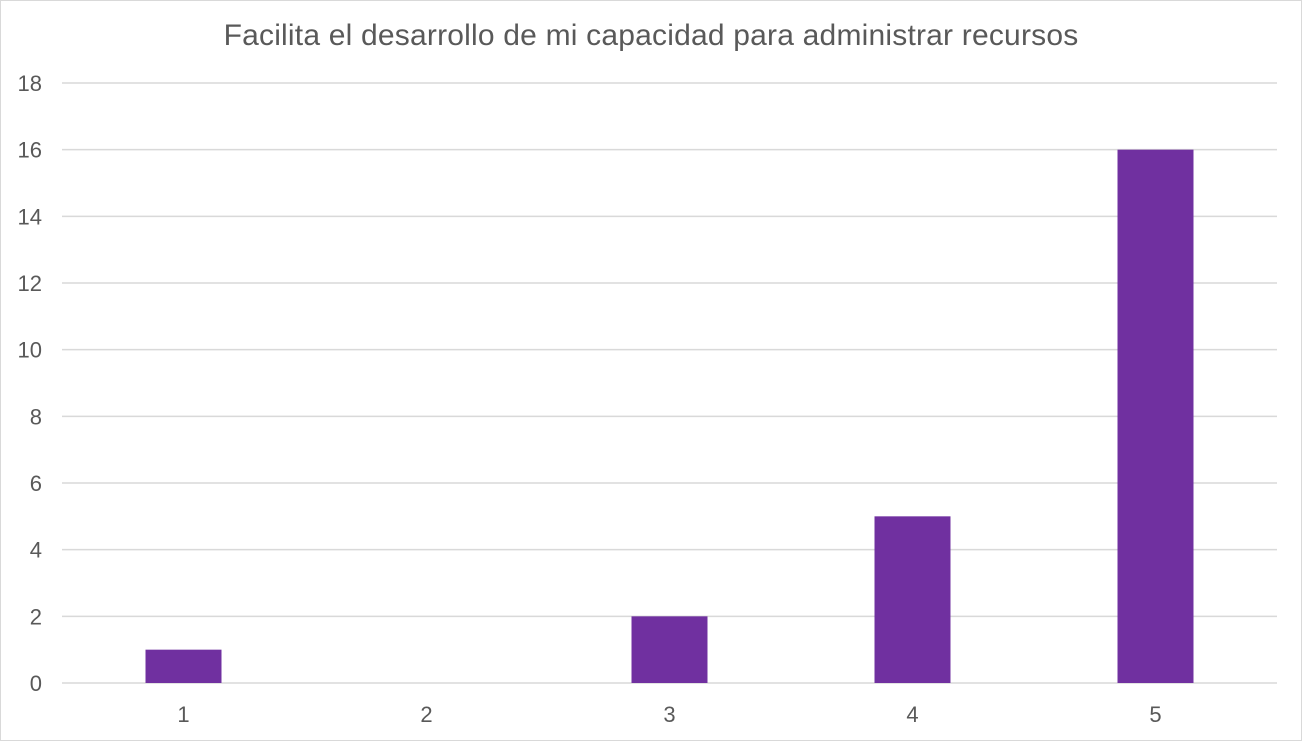 The height and width of the screenshot is (741, 1302). Describe the element at coordinates (36, 416) in the screenshot. I see `y-tick-label: 8` at that location.